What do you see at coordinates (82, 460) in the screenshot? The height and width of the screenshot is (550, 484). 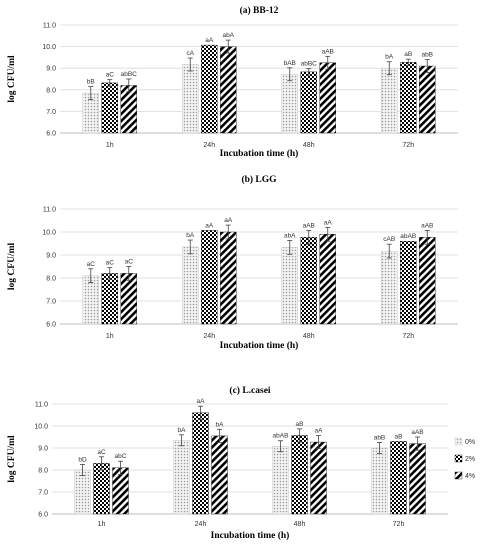 I see `data-label: bD` at bounding box center [82, 460].